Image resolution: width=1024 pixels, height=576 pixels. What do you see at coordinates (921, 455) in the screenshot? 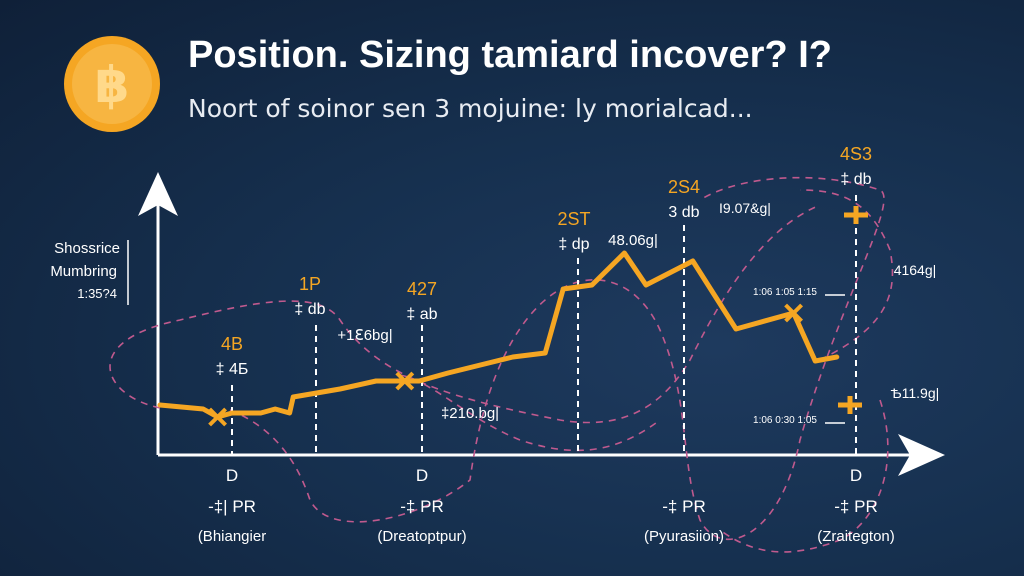
I see `x-axis-arrow` at bounding box center [921, 455].